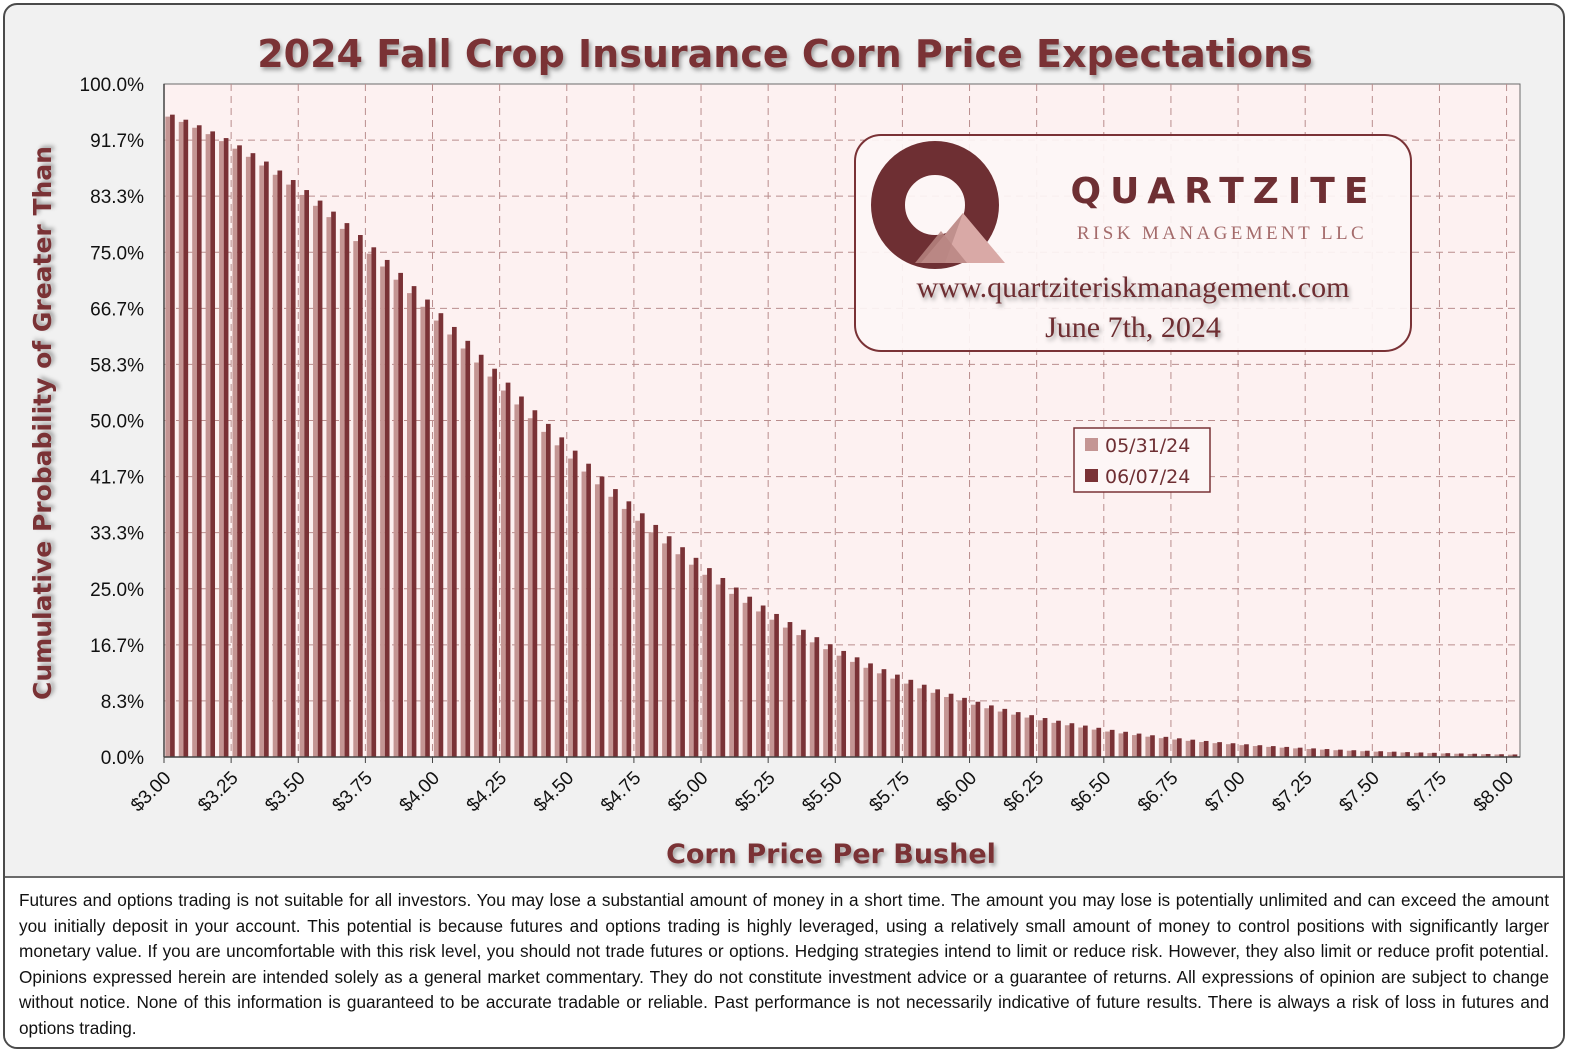 This screenshot has width=1580, height=1054. Describe the element at coordinates (755, 792) in the screenshot. I see `x-tick-label: $5.25` at that location.